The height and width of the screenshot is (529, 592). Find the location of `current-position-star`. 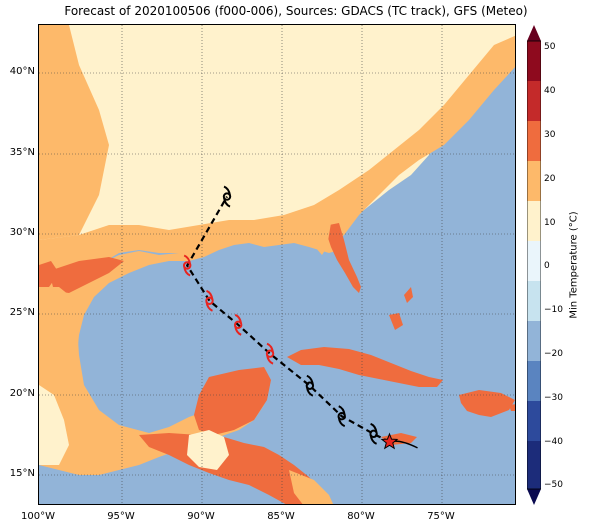

current-position-star is located at coordinates (389, 441).